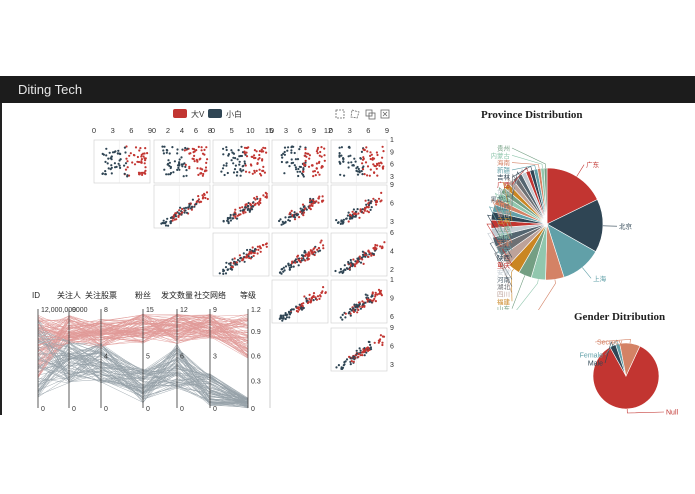  Describe the element at coordinates (504, 264) in the screenshot. I see `pie-label: 重庆` at that location.